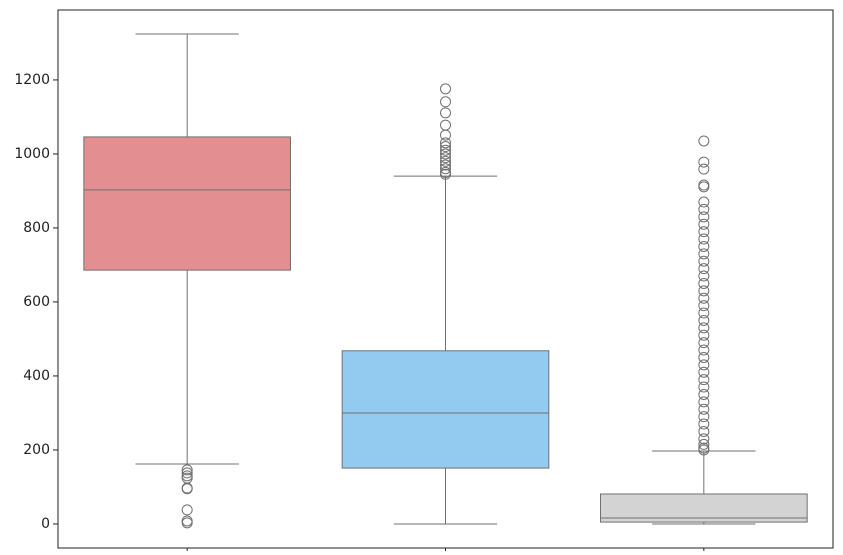  Describe the element at coordinates (32, 80) in the screenshot. I see `y-tick-label: 1200` at that location.